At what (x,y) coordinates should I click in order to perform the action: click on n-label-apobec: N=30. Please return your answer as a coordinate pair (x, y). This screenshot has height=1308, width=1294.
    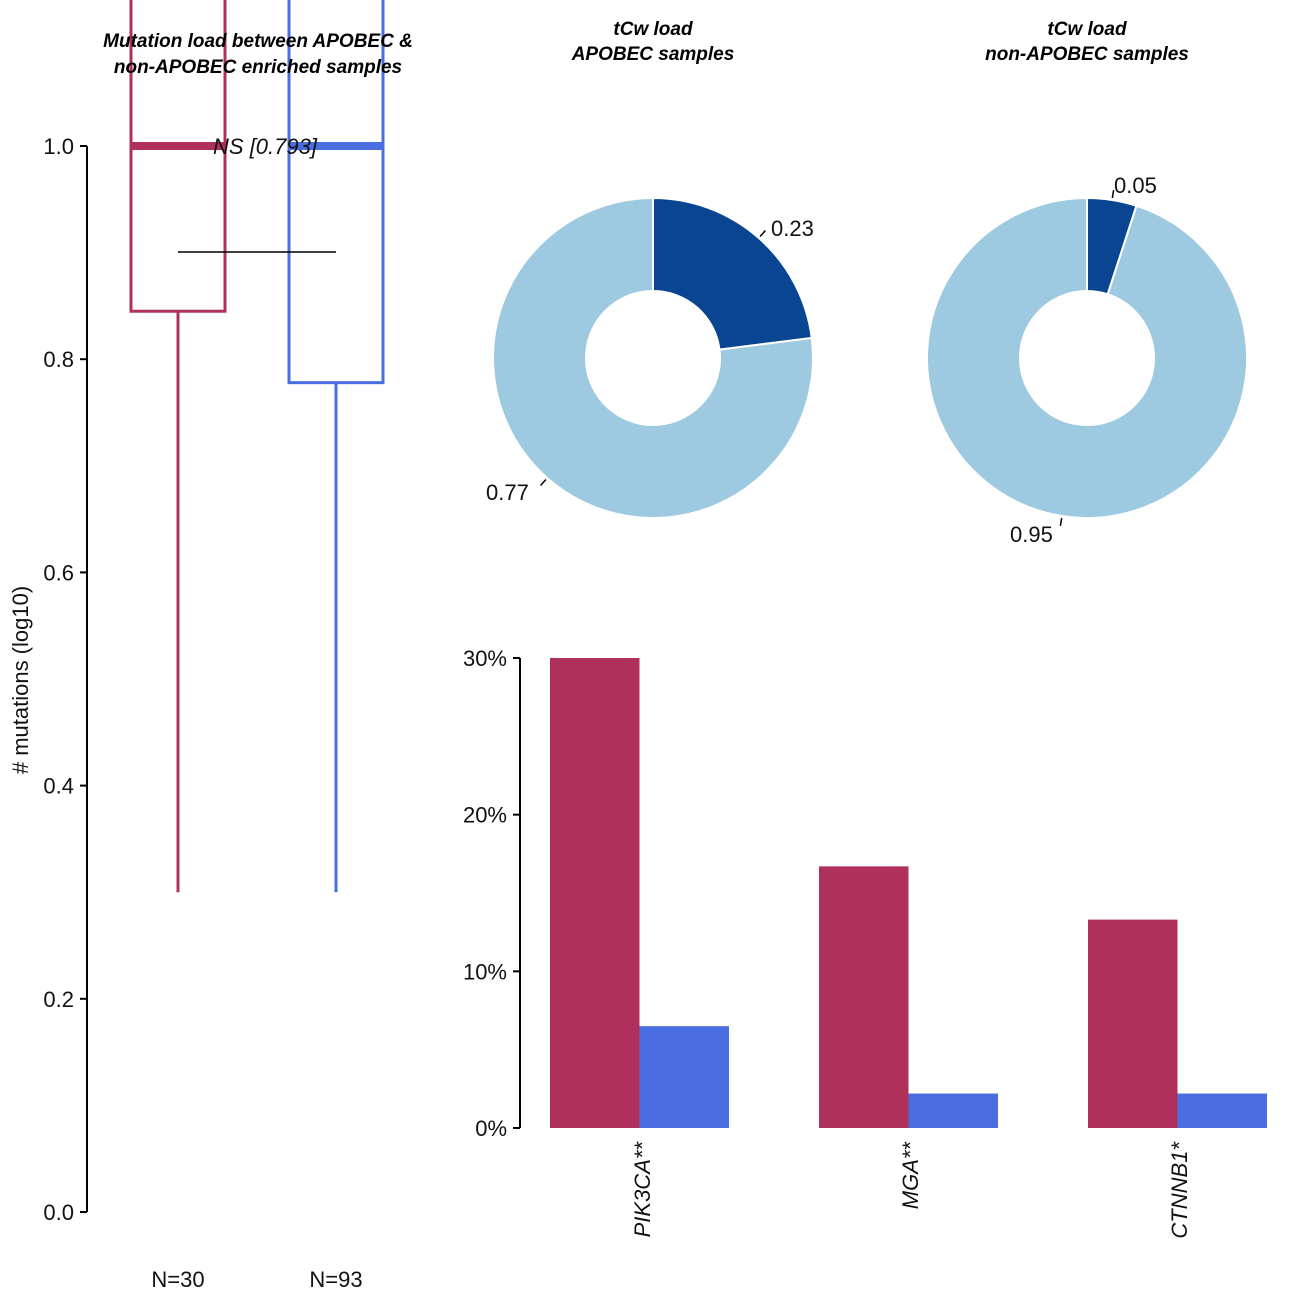
    Looking at the image, I should click on (177, 1279).